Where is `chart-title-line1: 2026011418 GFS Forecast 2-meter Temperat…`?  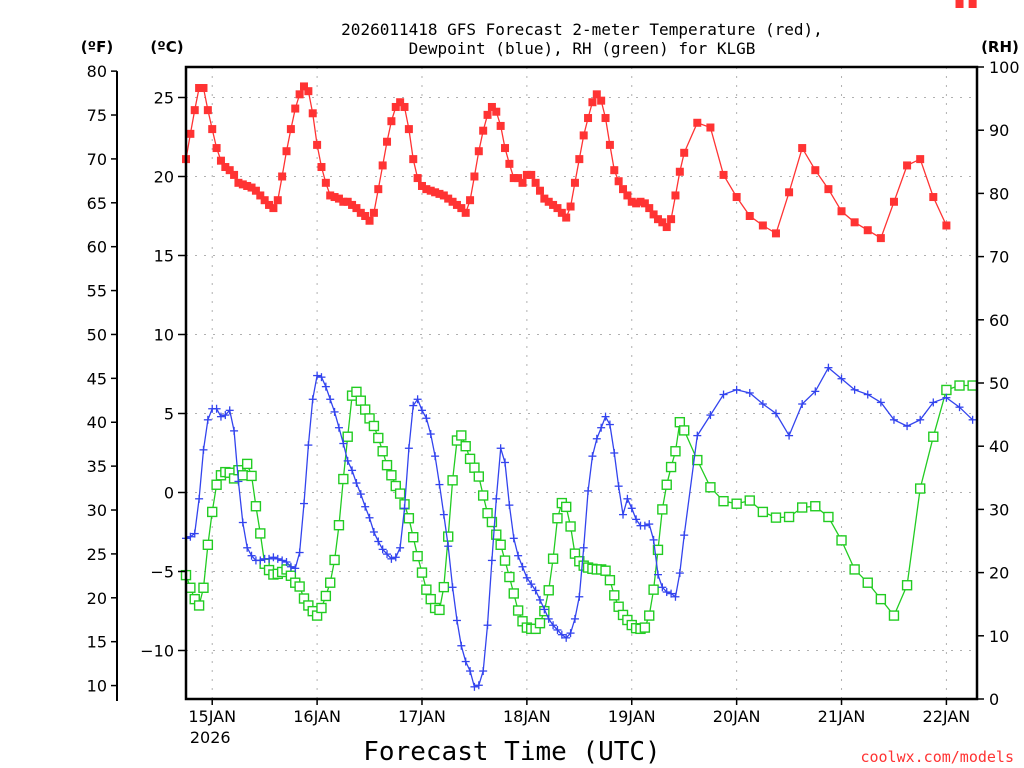 chart-title-line1: 2026011418 GFS Forecast 2-meter Temperat… is located at coordinates (582, 29).